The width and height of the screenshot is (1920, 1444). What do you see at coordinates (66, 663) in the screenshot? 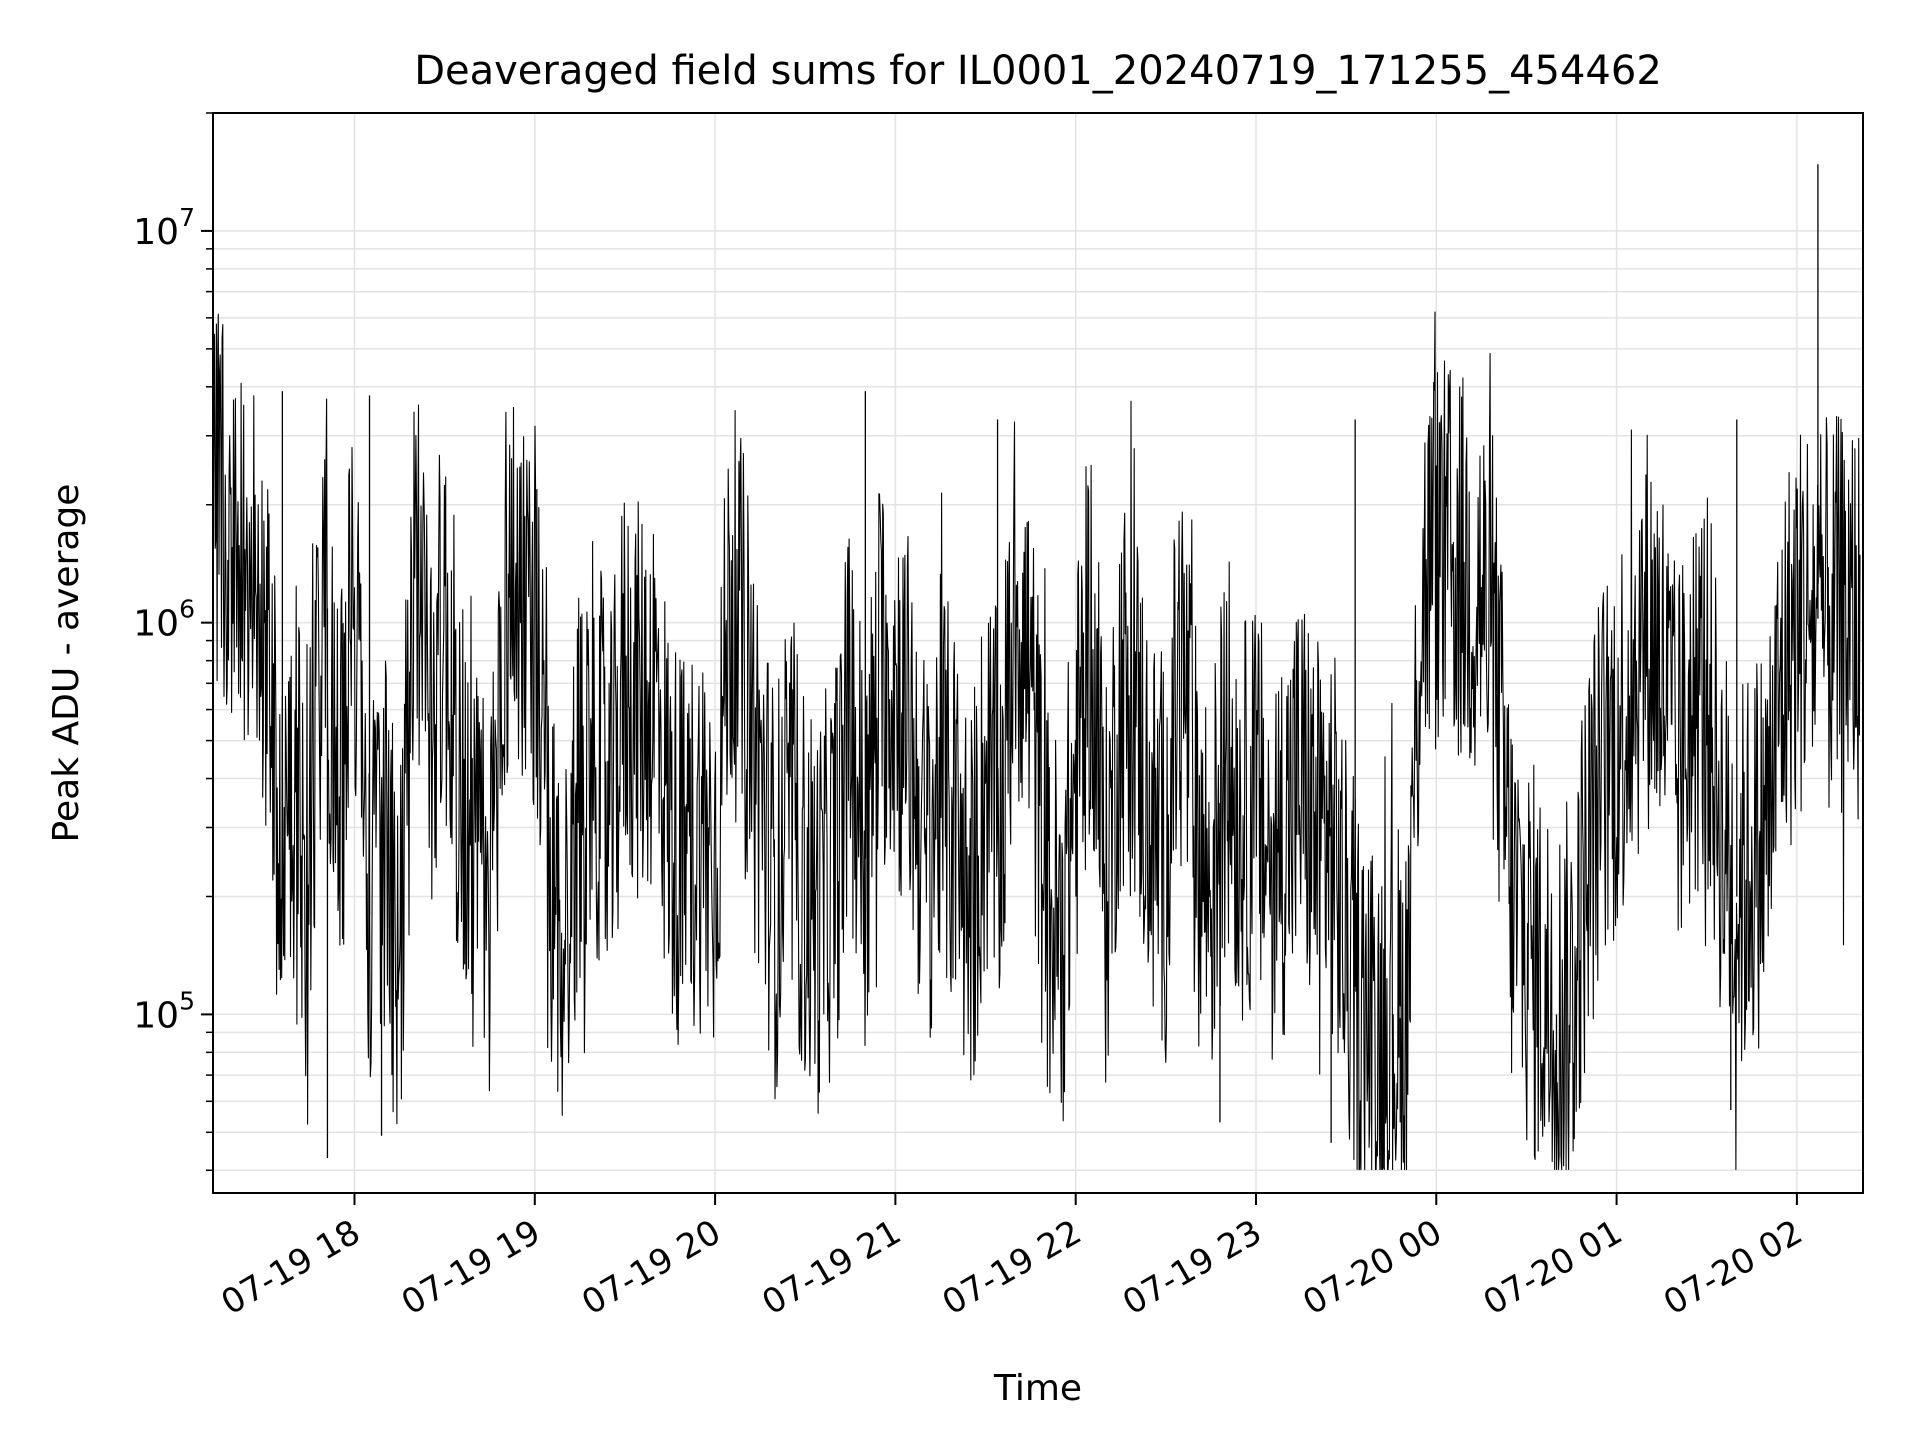
I see `y-axis-label: Peak ADU - average` at bounding box center [66, 663].